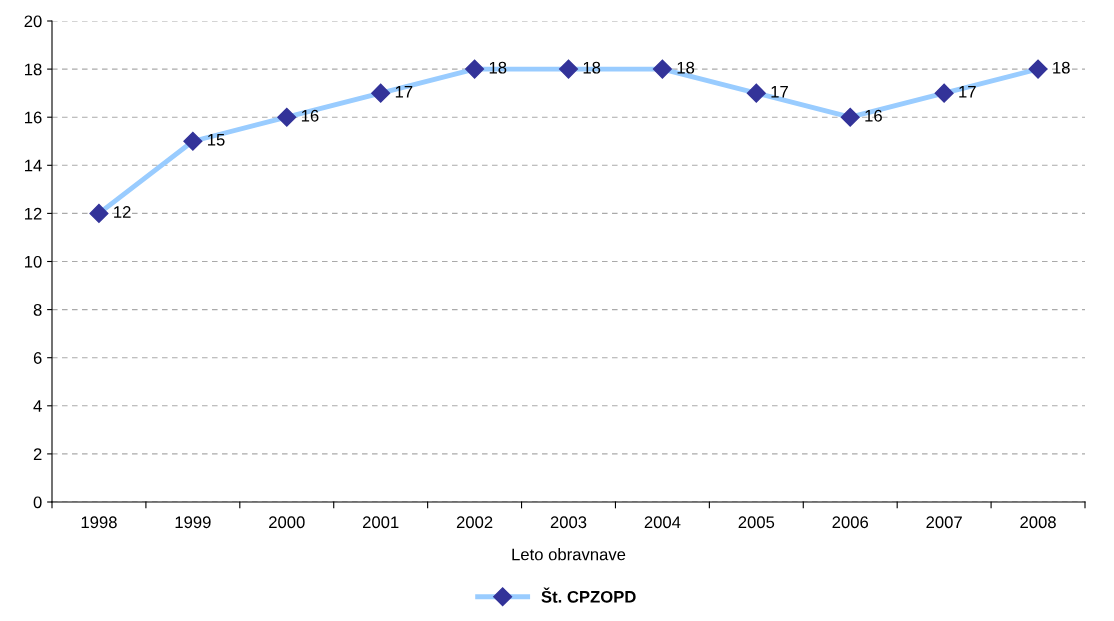  I want to click on y-tick-label: 16, so click(33, 117).